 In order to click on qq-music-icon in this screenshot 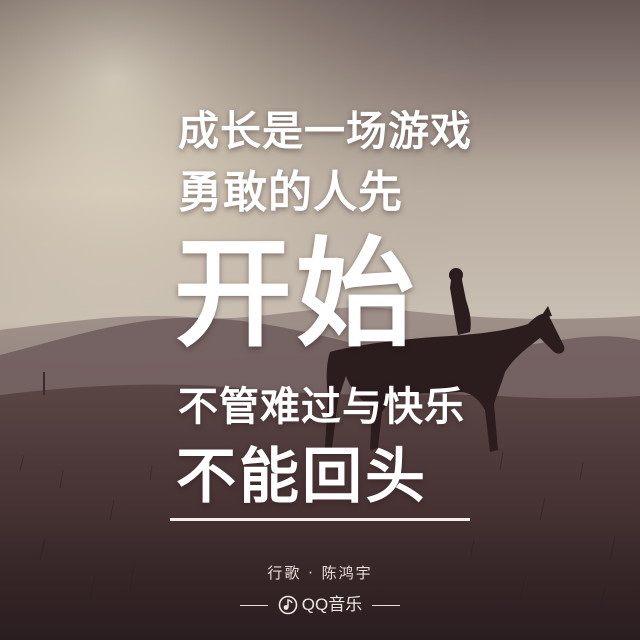, I will do `click(288, 605)`.